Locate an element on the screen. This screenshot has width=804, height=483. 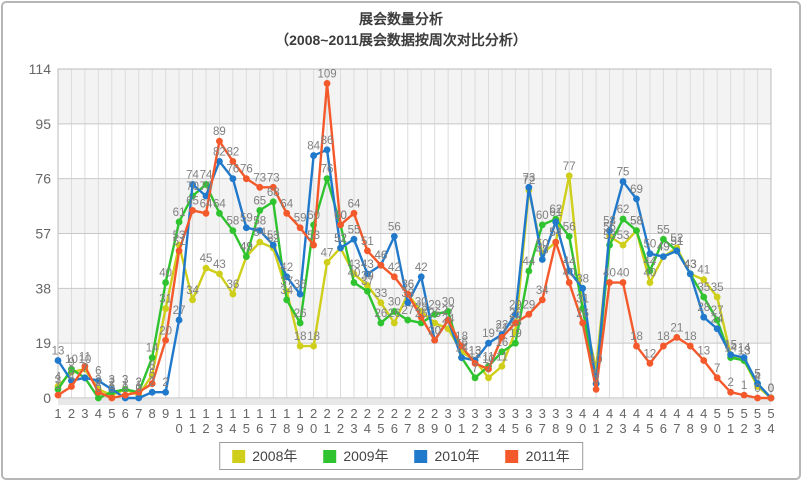
data-point-label: 73 is located at coordinates (259, 178).